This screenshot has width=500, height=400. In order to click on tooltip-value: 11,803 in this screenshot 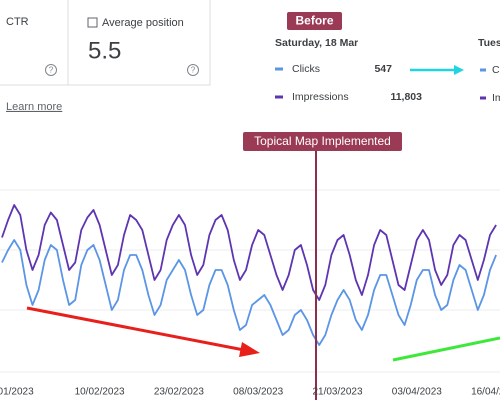, I will do `click(406, 97)`.